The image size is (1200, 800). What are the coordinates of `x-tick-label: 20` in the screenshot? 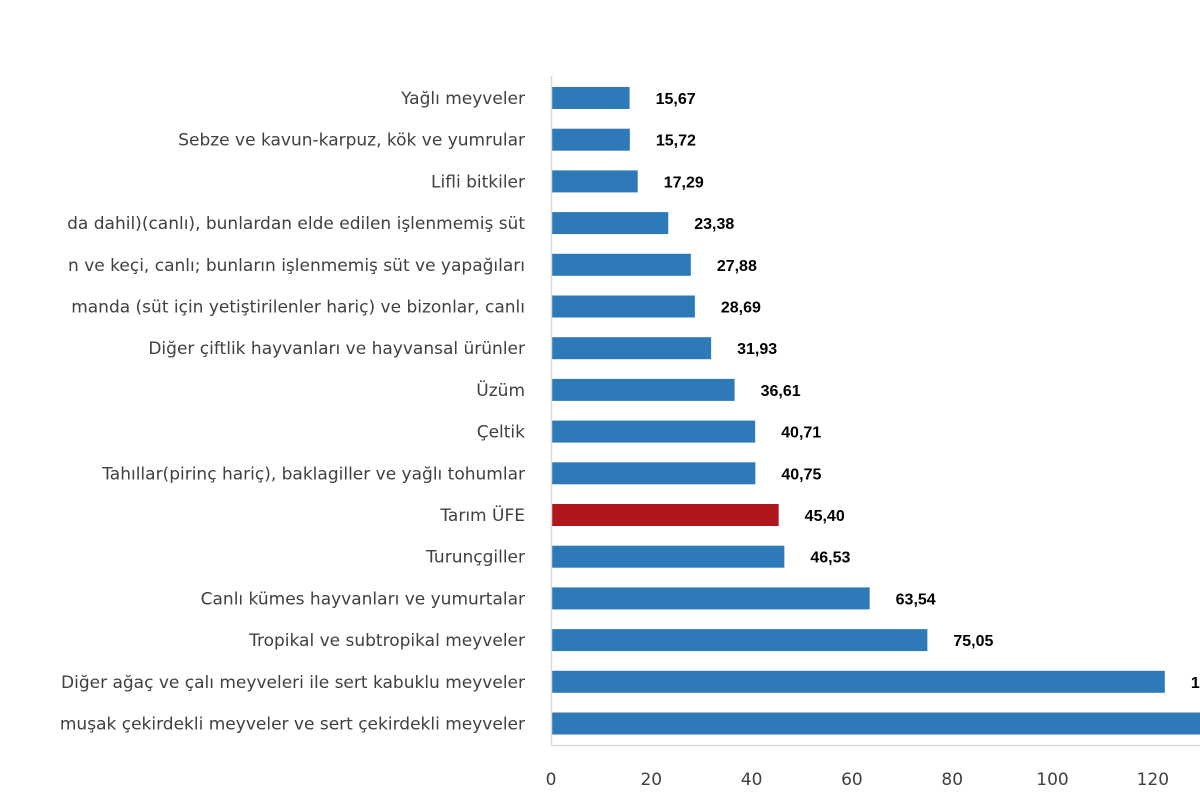 It's located at (651, 780).